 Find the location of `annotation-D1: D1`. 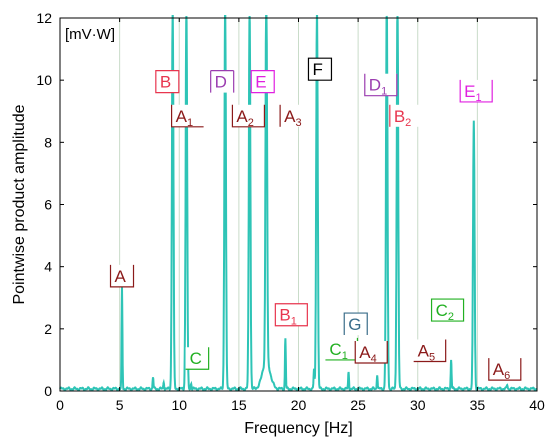

annotation-D1: D1 is located at coordinates (381, 85).